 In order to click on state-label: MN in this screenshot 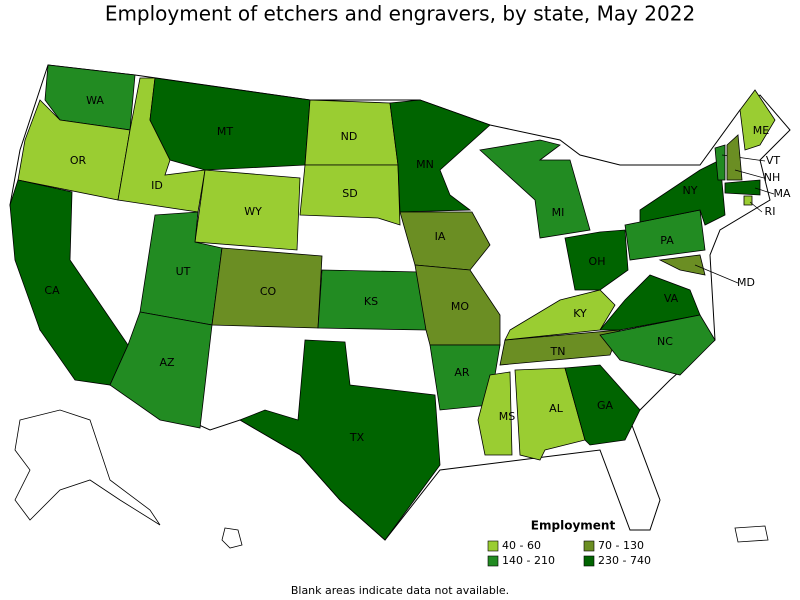, I will do `click(425, 164)`.